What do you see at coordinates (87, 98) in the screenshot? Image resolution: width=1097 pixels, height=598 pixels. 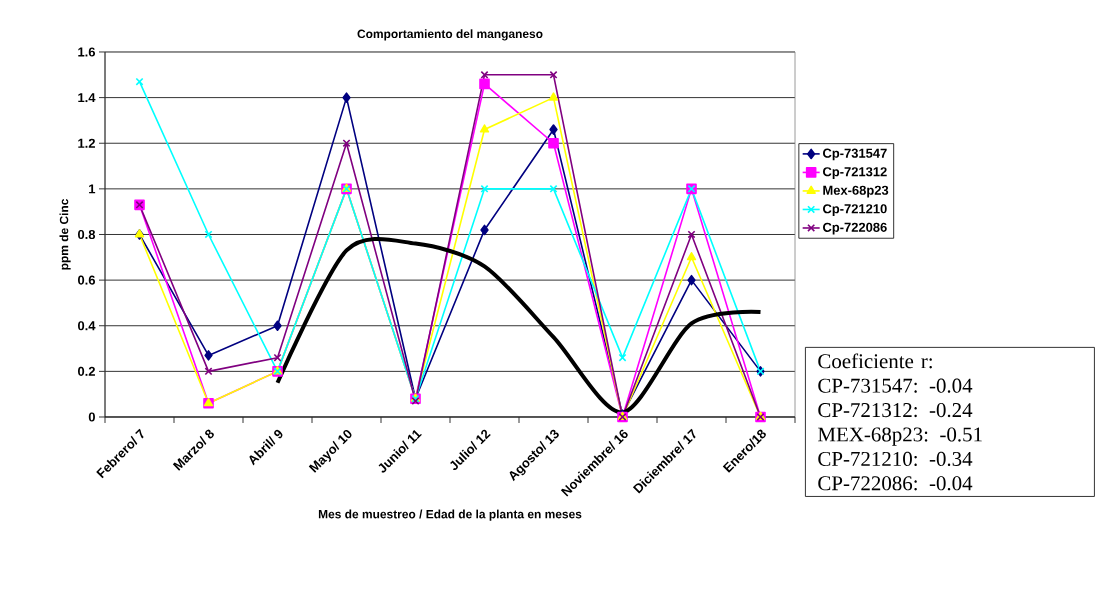 I see `y-tick-label: 1.4` at bounding box center [87, 98].